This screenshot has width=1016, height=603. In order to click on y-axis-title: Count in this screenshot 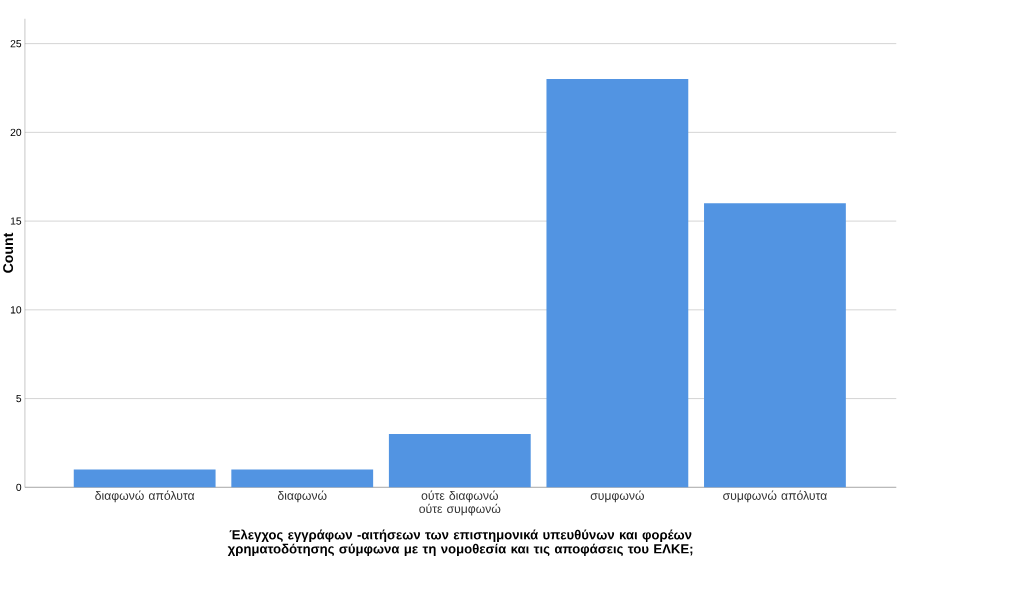, I will do `click(8, 252)`.